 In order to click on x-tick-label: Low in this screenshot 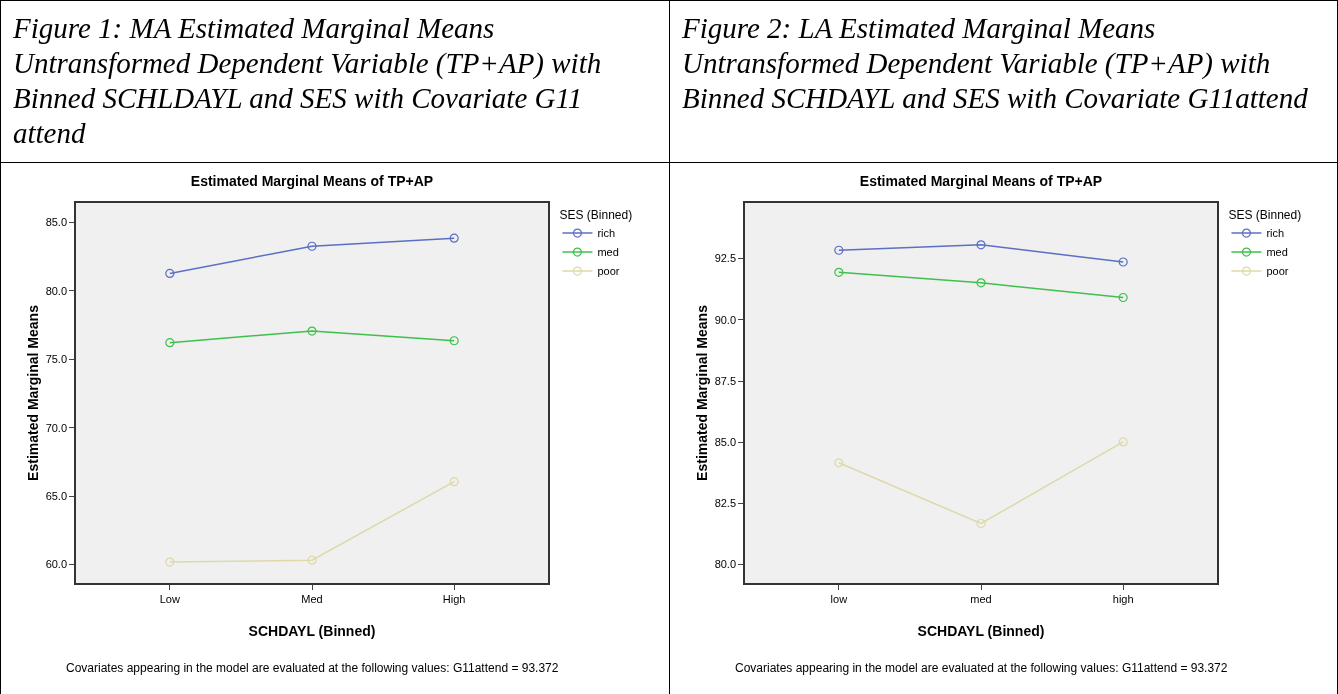, I will do `click(169, 598)`.